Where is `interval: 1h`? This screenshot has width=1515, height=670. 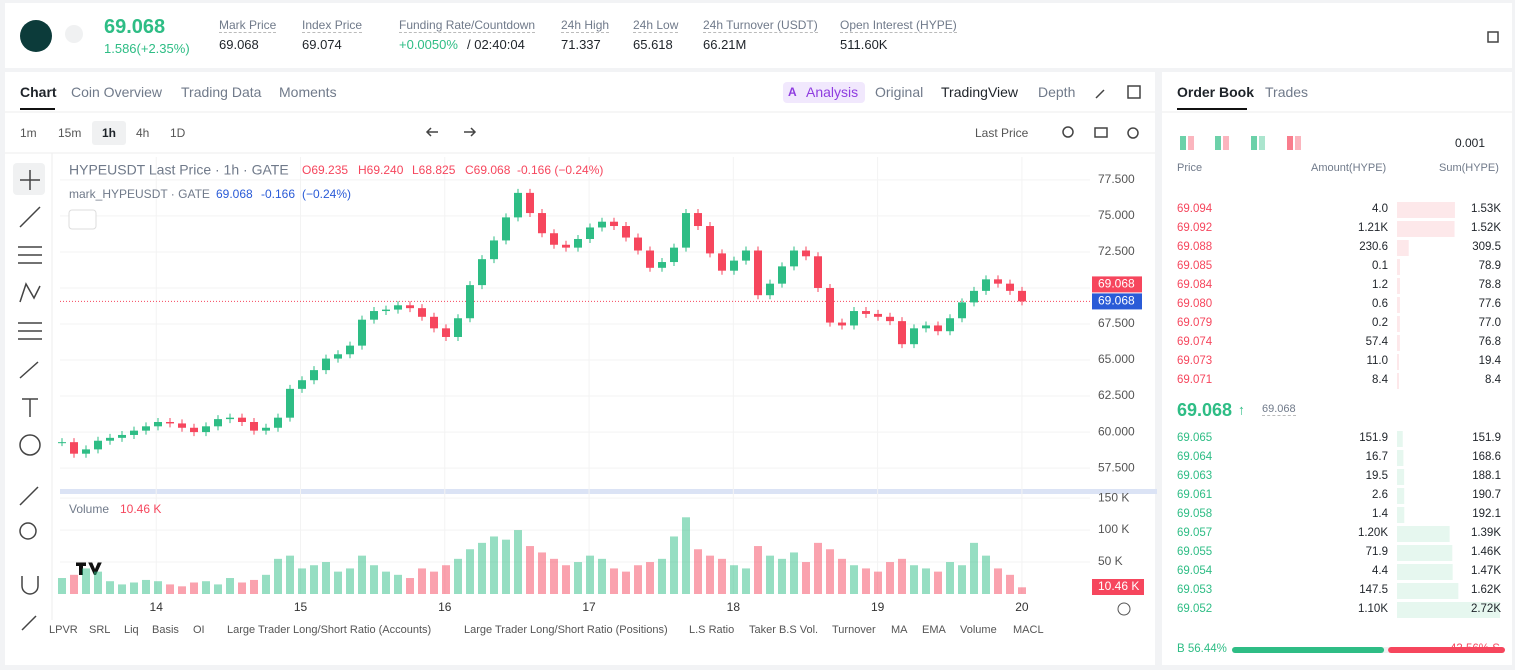
interval: 1h is located at coordinates (109, 133).